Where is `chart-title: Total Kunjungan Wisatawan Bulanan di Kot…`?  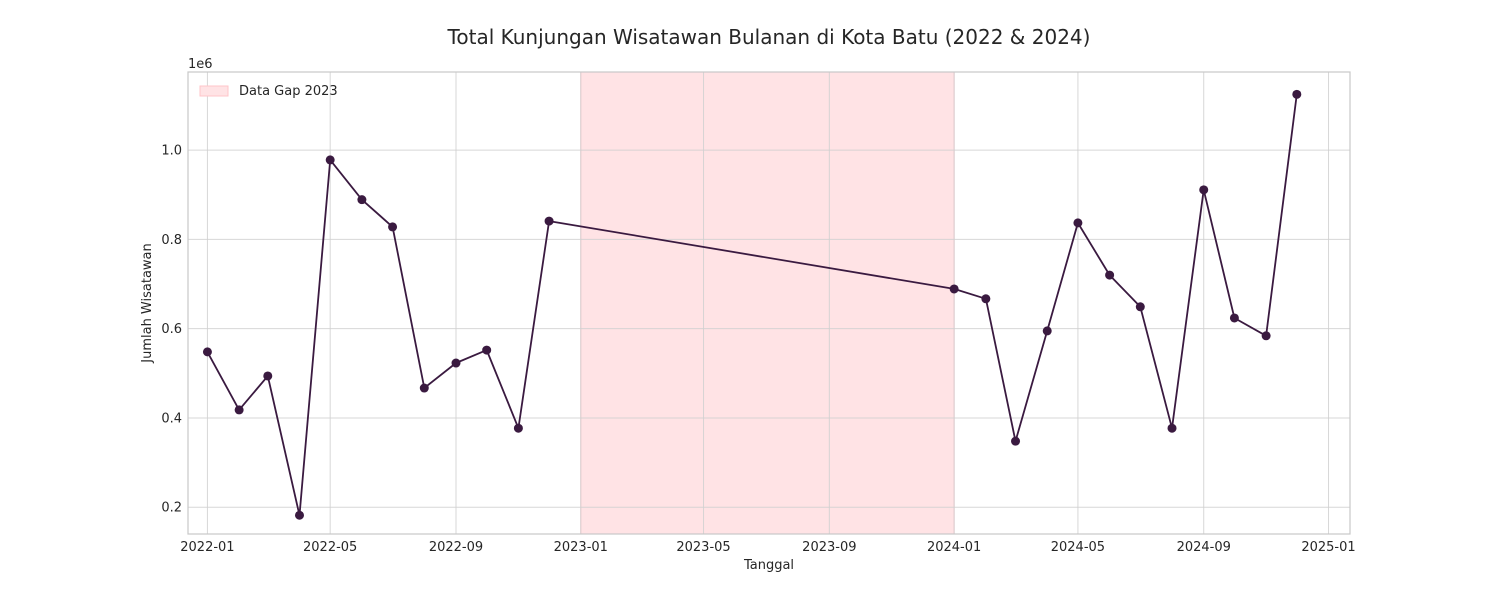 chart-title: Total Kunjungan Wisatawan Bulanan di Kot… is located at coordinates (769, 37).